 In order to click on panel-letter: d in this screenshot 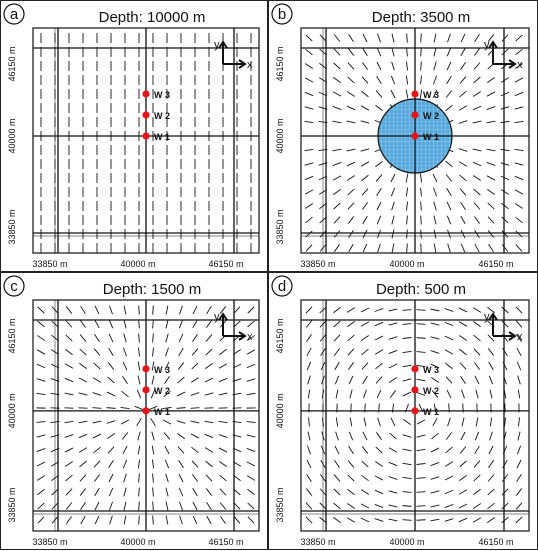, I will do `click(282, 286)`.